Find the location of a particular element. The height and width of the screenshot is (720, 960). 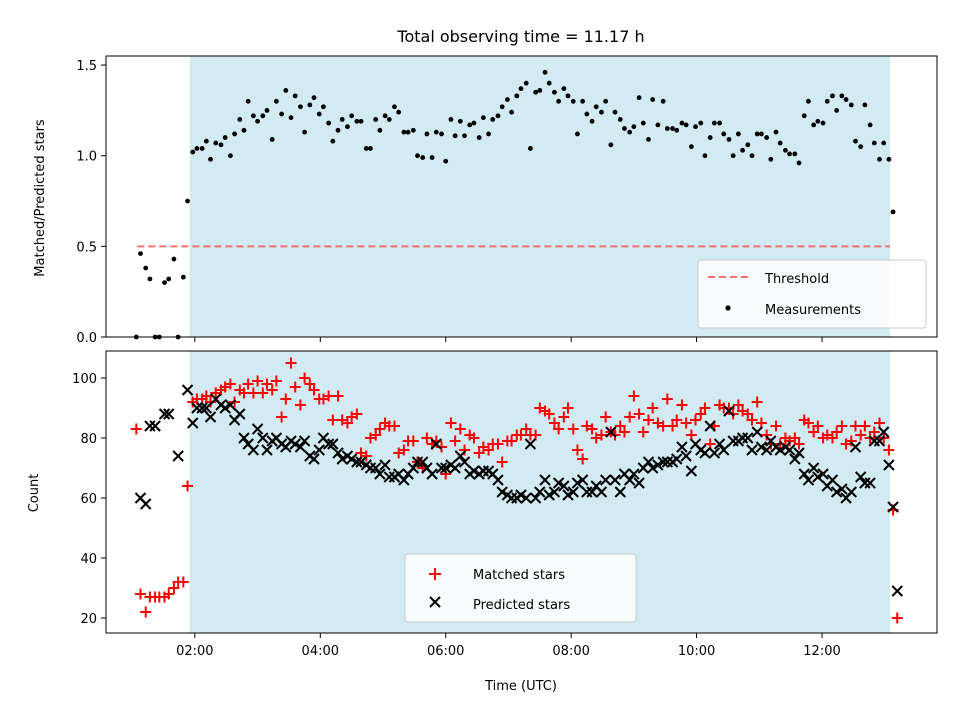

x-tick-label: 02:00 is located at coordinates (194, 651).